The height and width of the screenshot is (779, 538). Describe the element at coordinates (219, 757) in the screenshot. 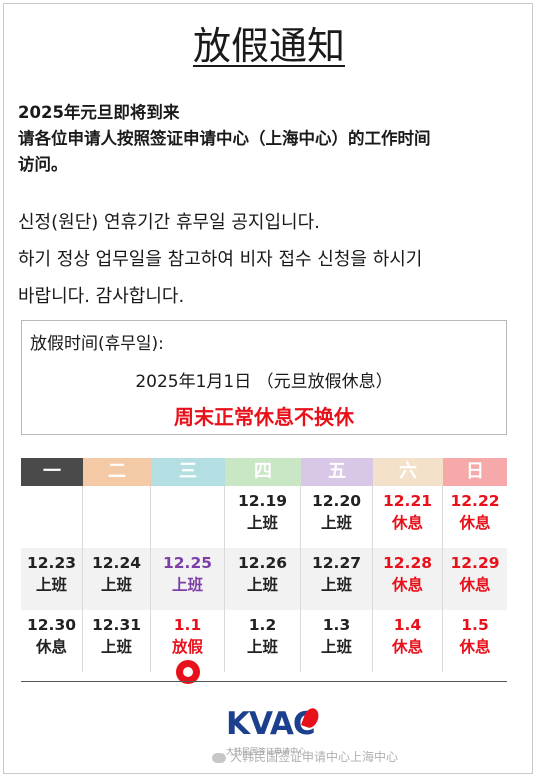

I see `wechat-icon` at that location.